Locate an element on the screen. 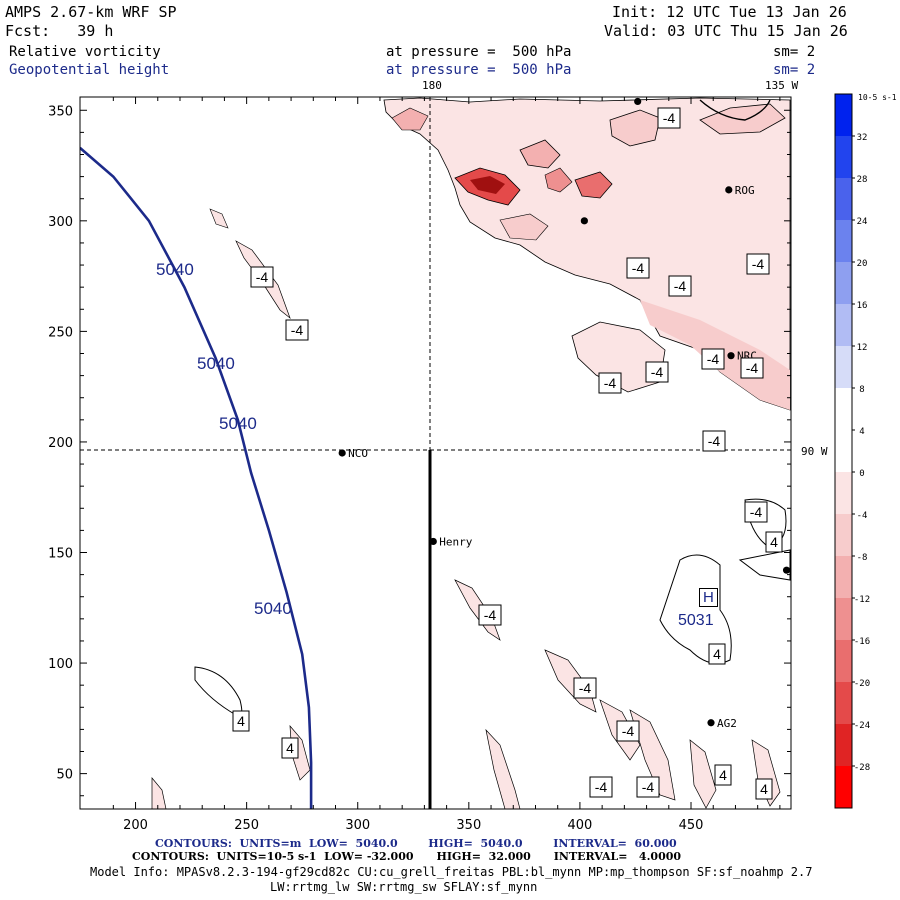  station-label: Henry is located at coordinates (455, 541).